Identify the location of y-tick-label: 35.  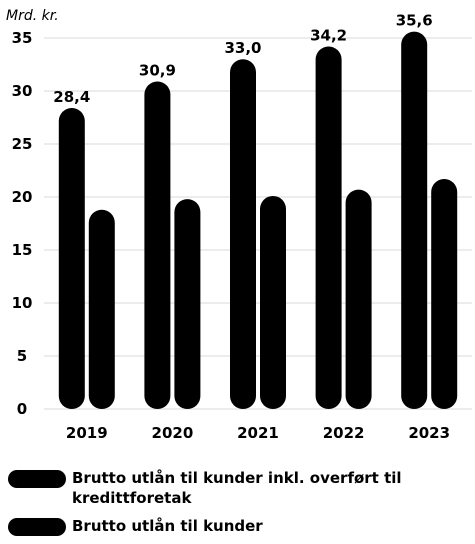
(22, 38).